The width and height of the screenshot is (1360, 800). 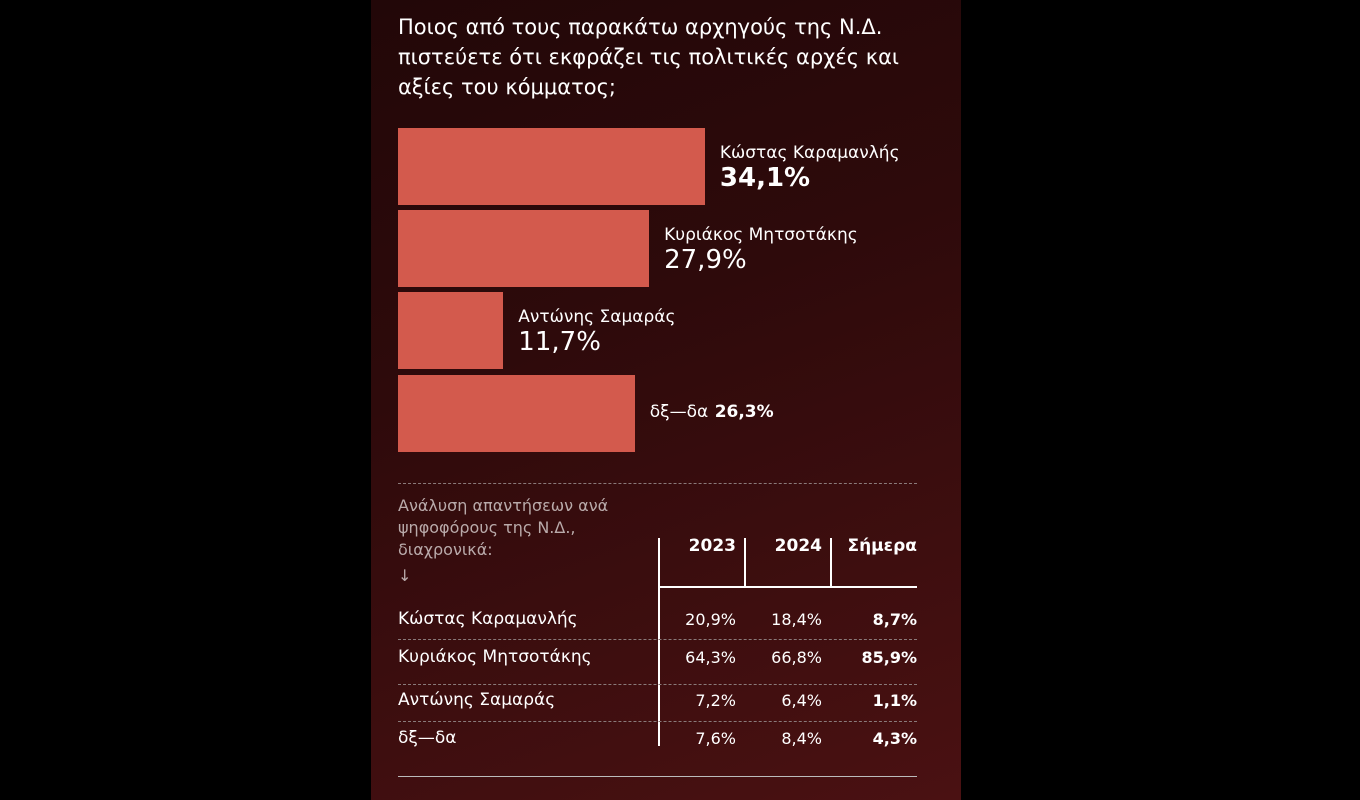 I want to click on column-header: 2024, so click(x=798, y=546).